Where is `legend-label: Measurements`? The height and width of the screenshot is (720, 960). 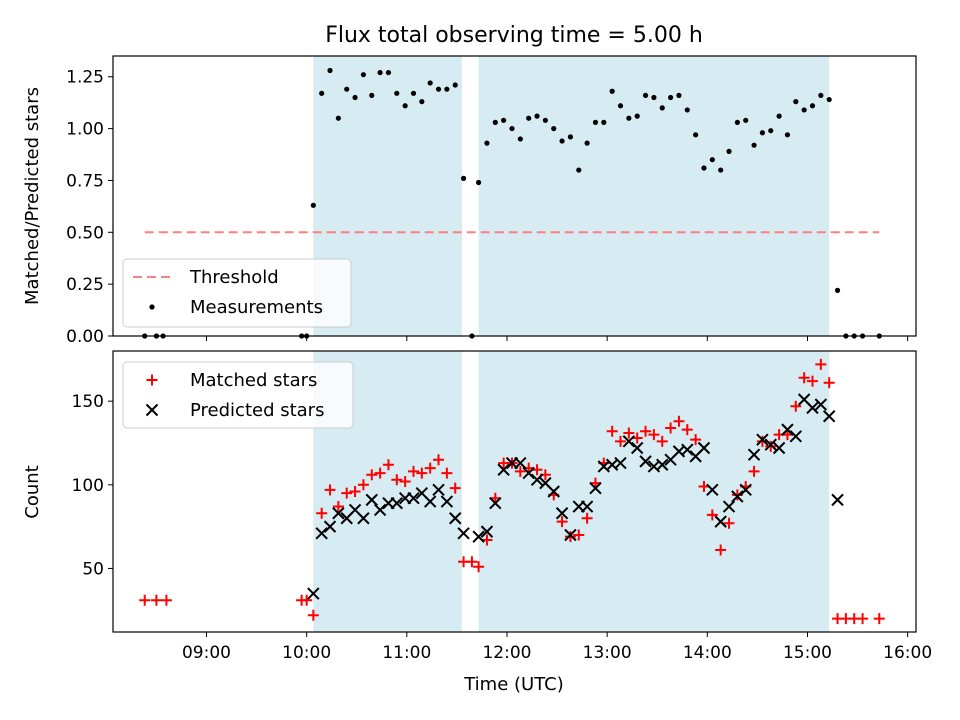 legend-label: Measurements is located at coordinates (256, 307).